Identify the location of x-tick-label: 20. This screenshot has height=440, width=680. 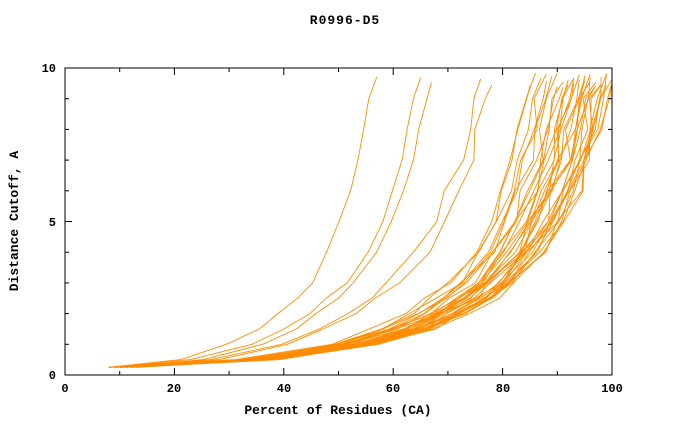
(174, 389).